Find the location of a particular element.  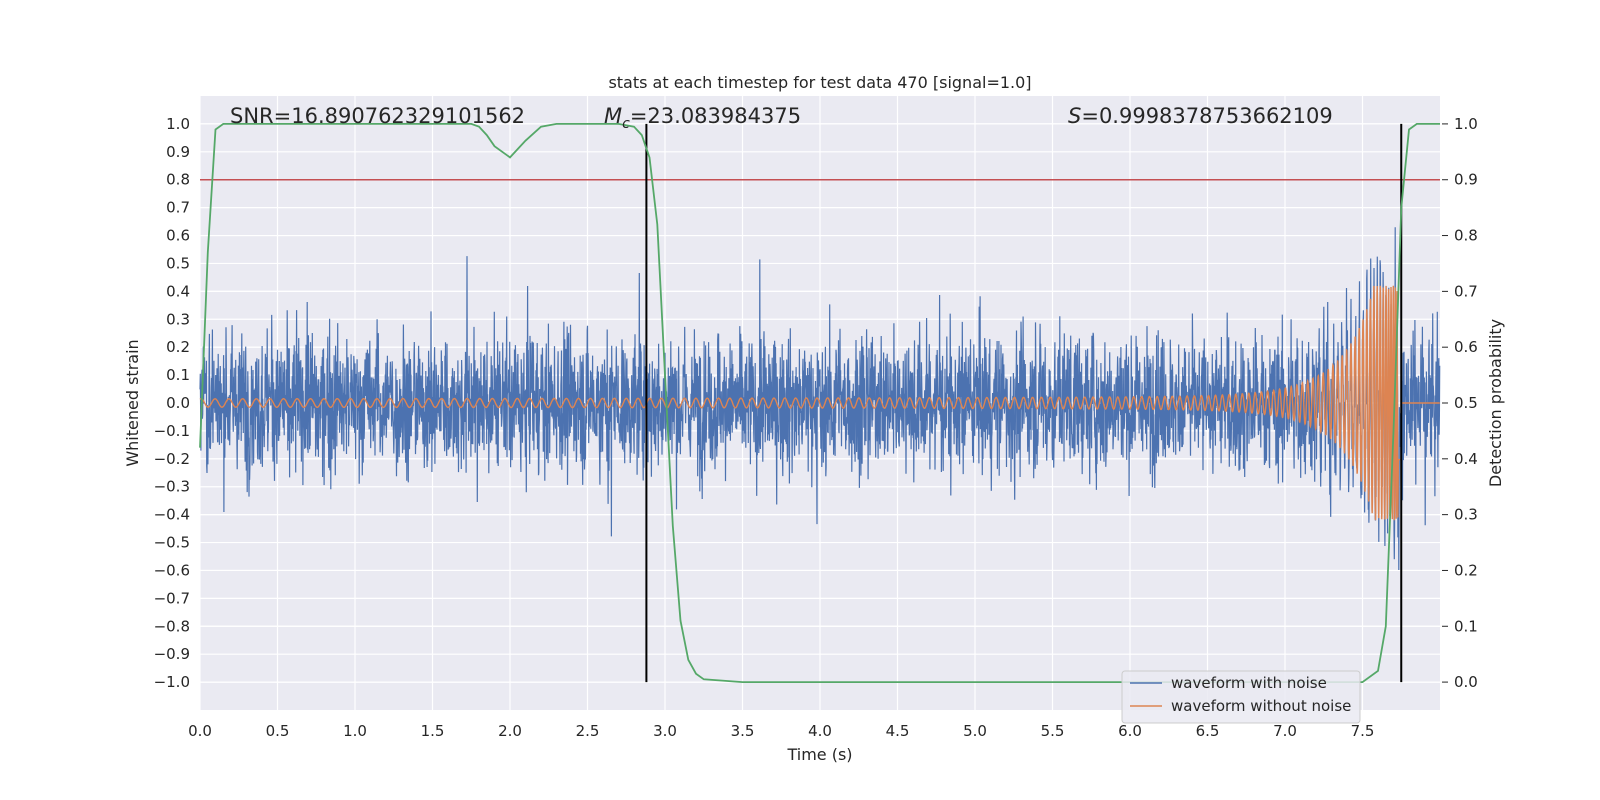

y-tick-label: −0.5 is located at coordinates (172, 543).